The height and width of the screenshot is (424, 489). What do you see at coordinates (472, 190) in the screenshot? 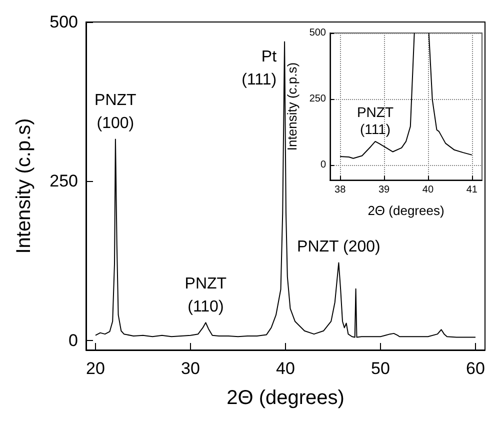
I see `x-tick-label: 41` at bounding box center [472, 190].